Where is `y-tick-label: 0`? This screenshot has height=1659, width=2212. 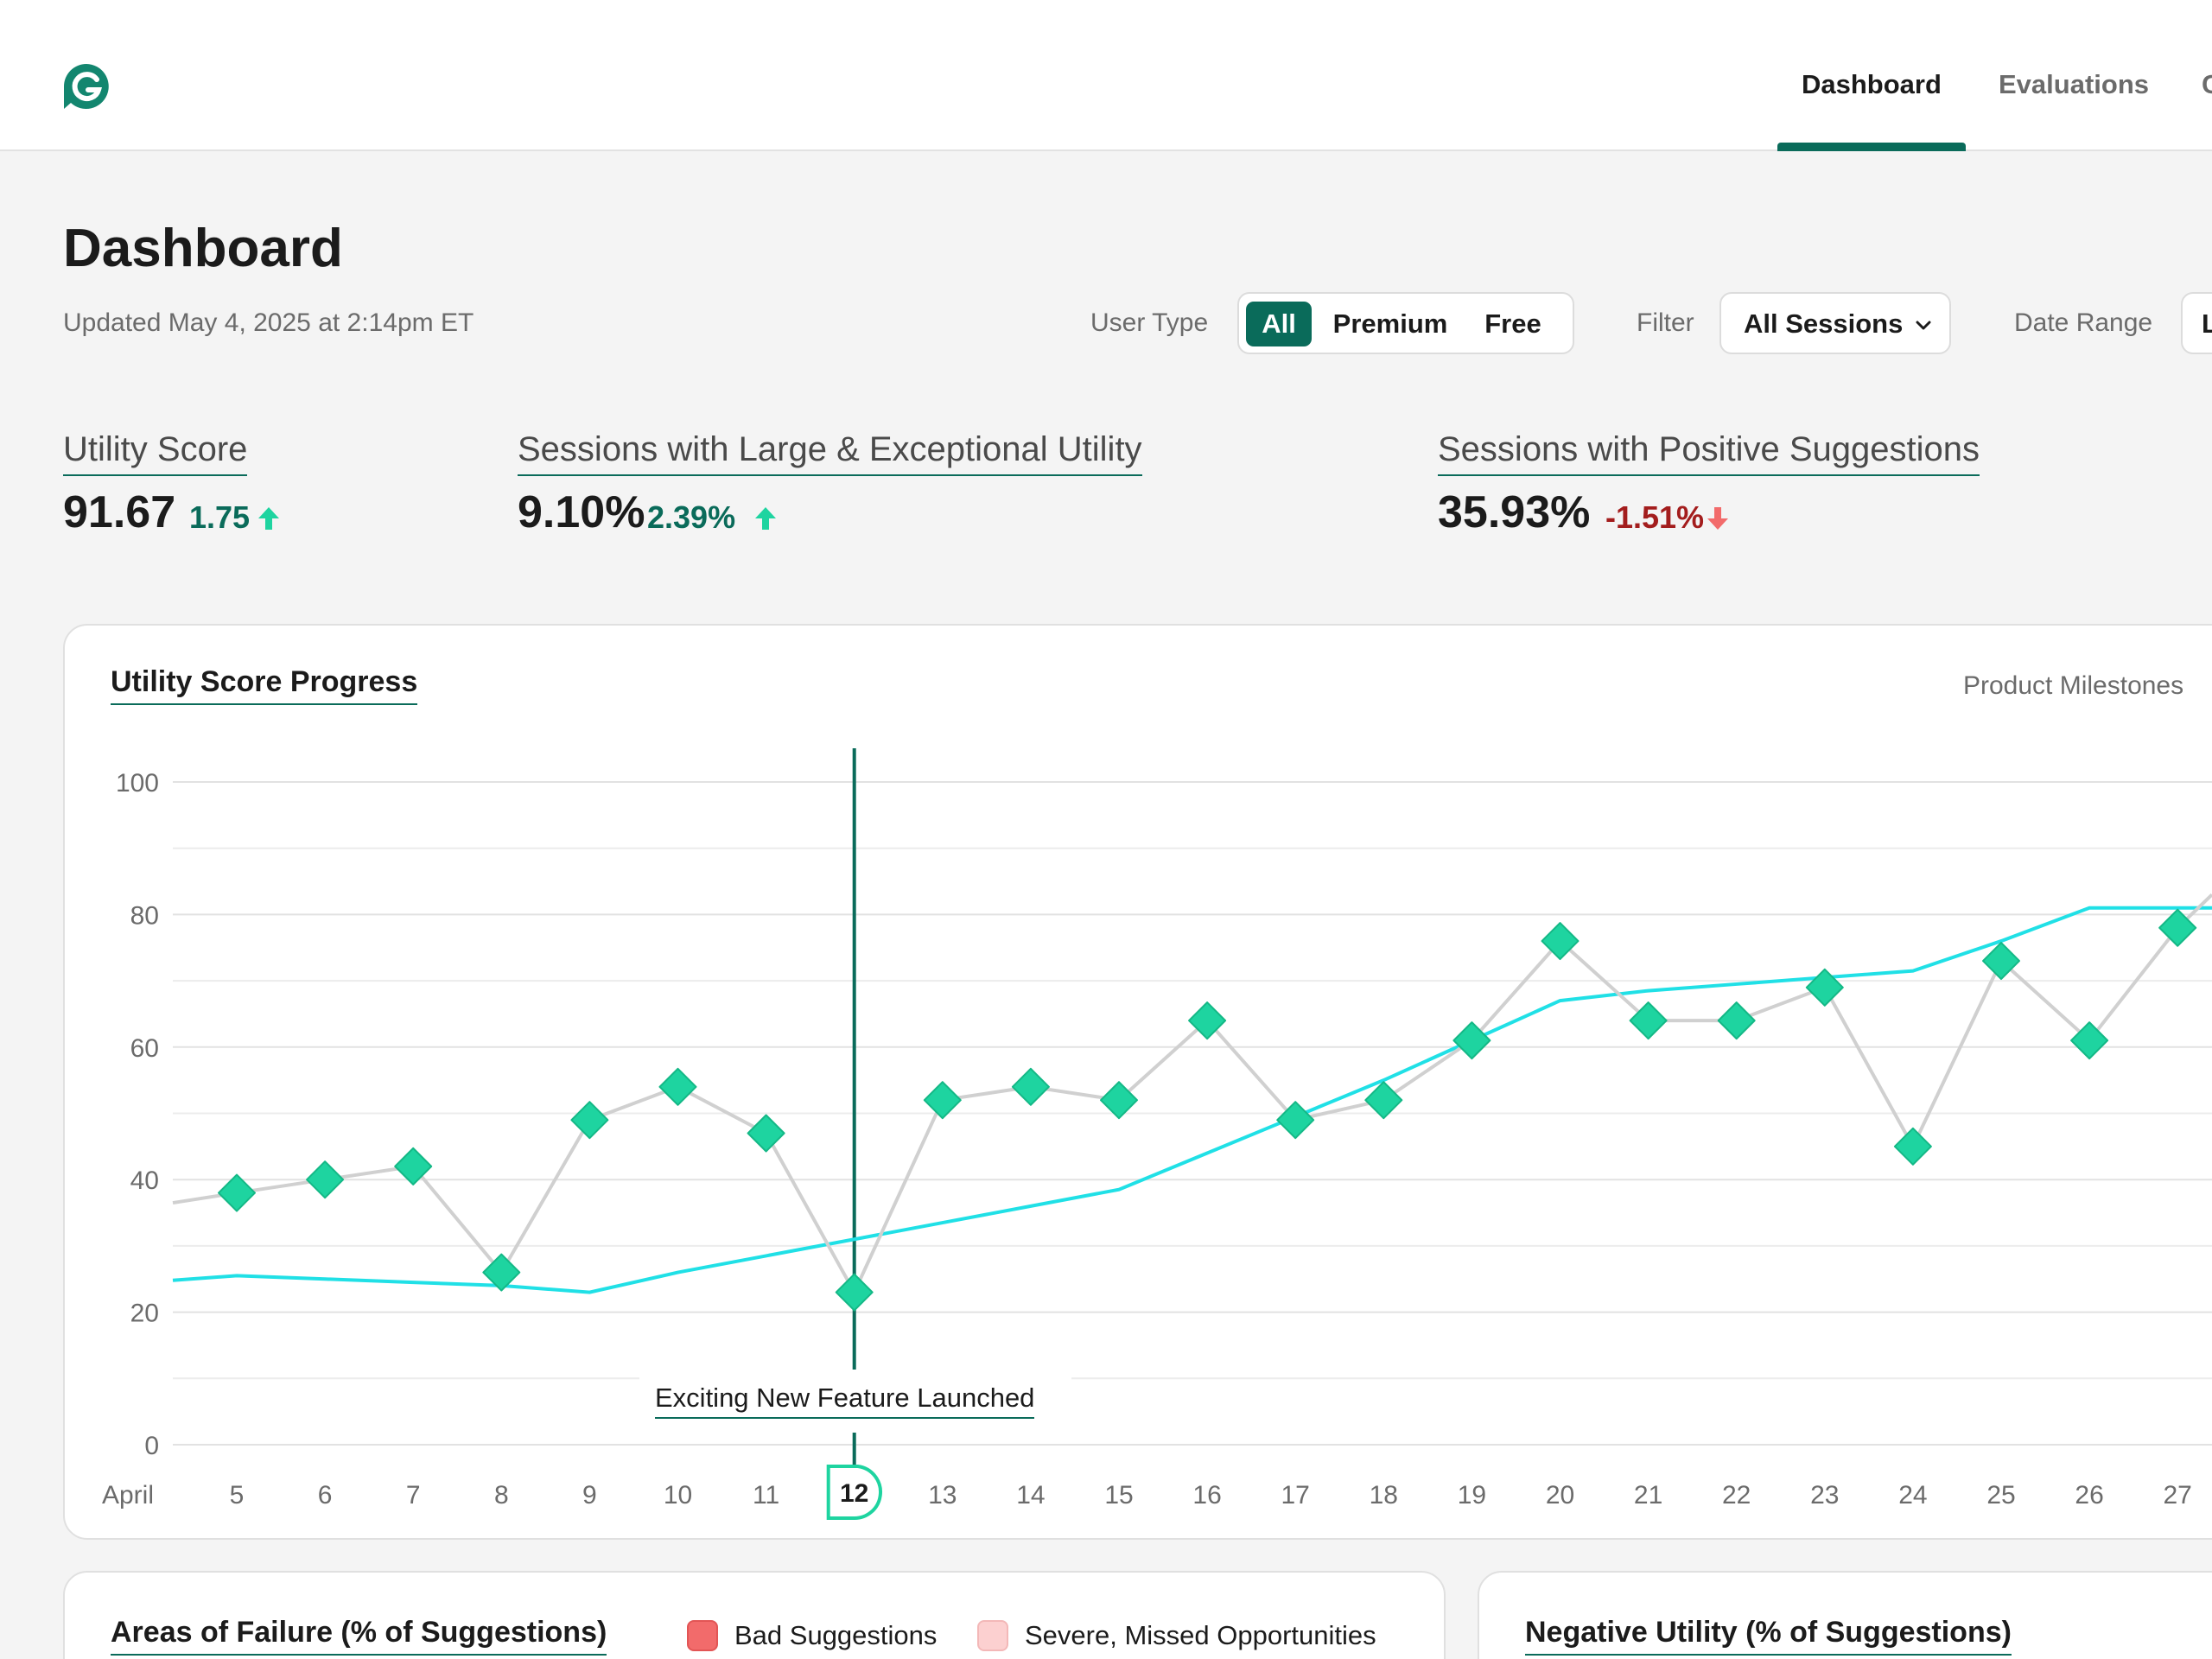 y-tick-label: 0 is located at coordinates (151, 1446).